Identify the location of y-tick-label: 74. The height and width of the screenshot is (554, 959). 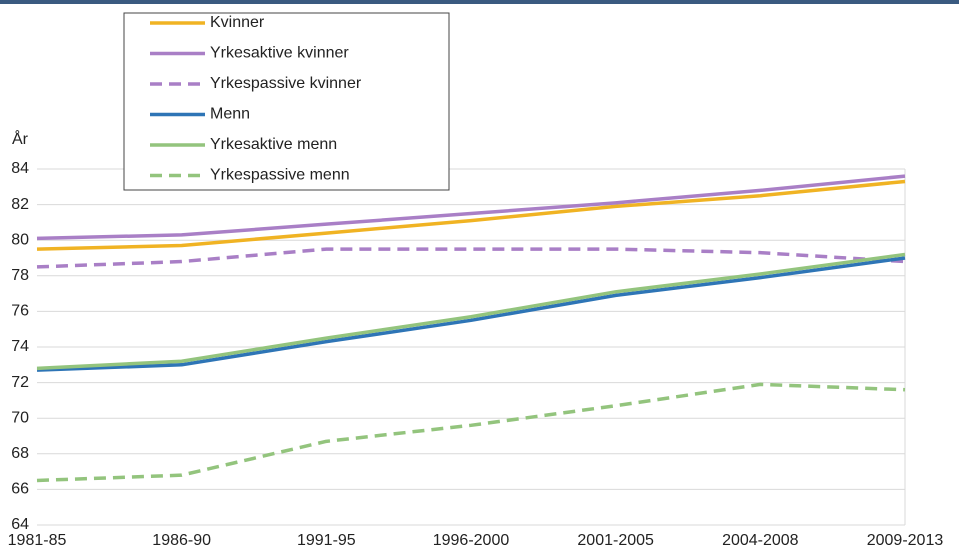
(20, 346).